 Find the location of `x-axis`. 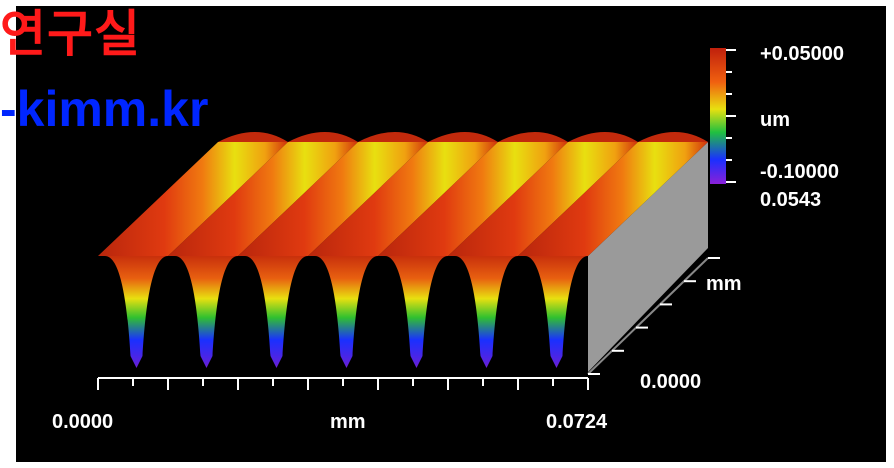

x-axis is located at coordinates (343, 383).